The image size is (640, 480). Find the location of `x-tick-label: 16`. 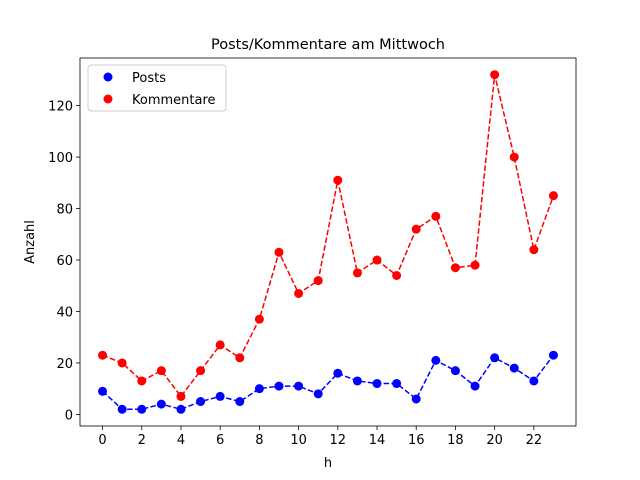

x-tick-label: 16 is located at coordinates (416, 440).